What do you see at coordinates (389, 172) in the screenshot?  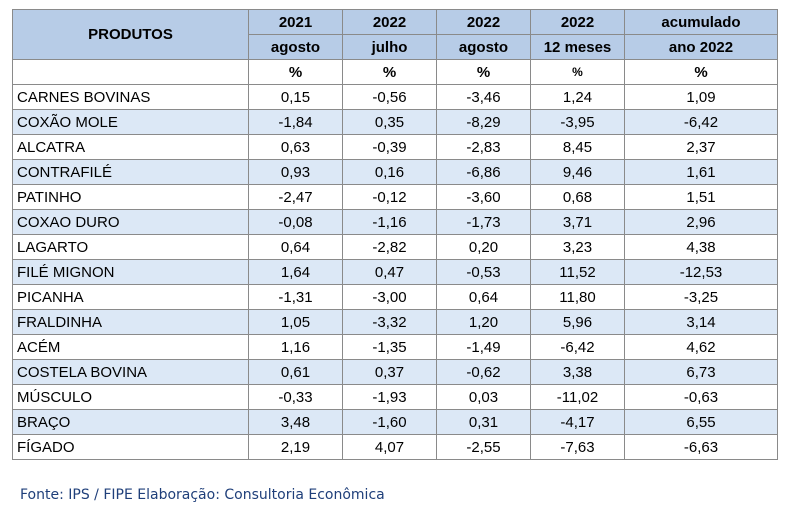 I see `value-cell: 0,16` at bounding box center [389, 172].